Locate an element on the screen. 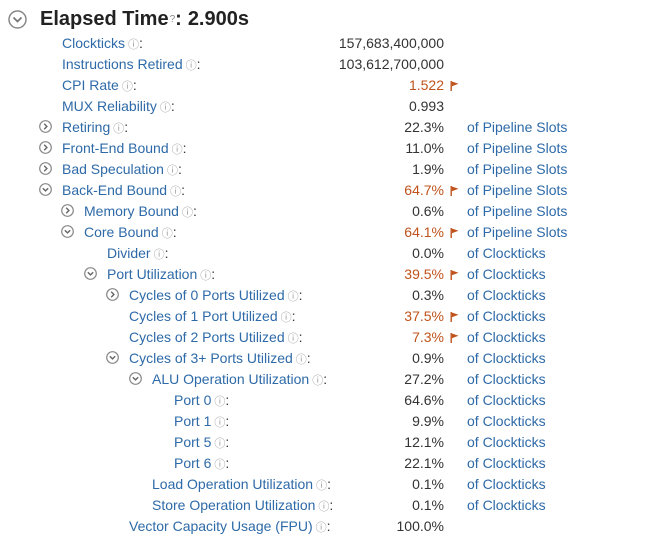 The image size is (651, 540). metric-label-text: Port 5 is located at coordinates (193, 442).